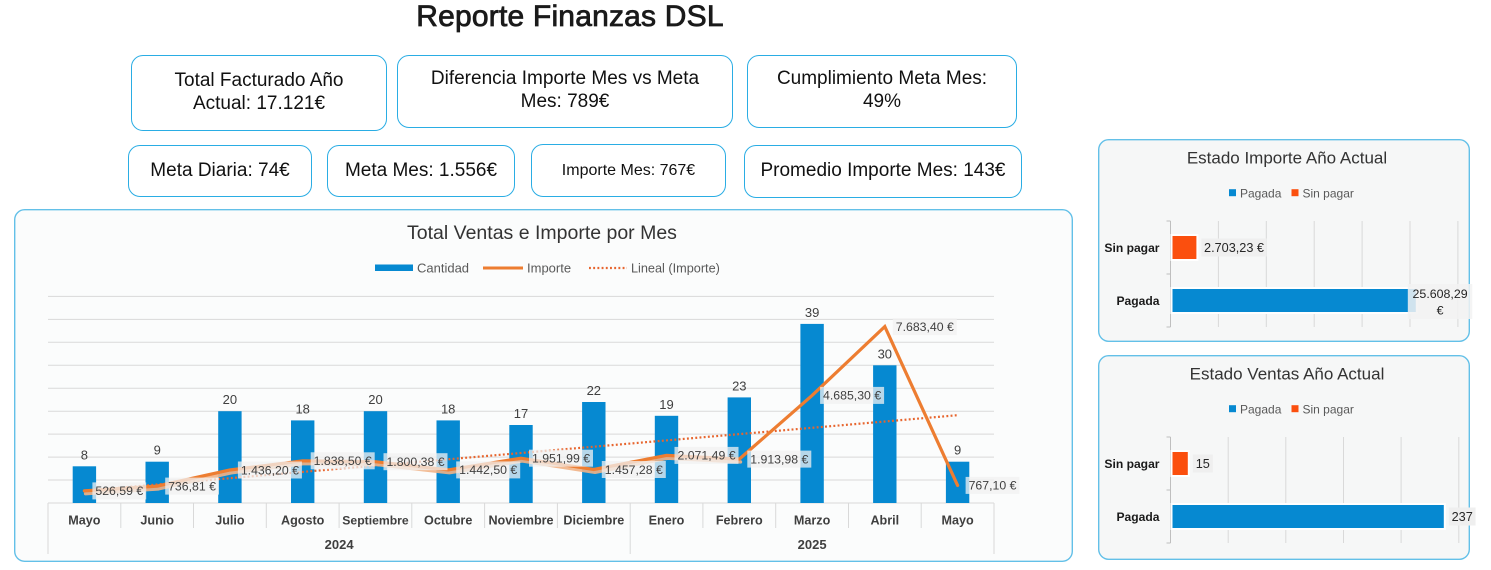 The height and width of the screenshot is (570, 1491). What do you see at coordinates (739, 521) in the screenshot?
I see `svg-text: Febrero` at bounding box center [739, 521].